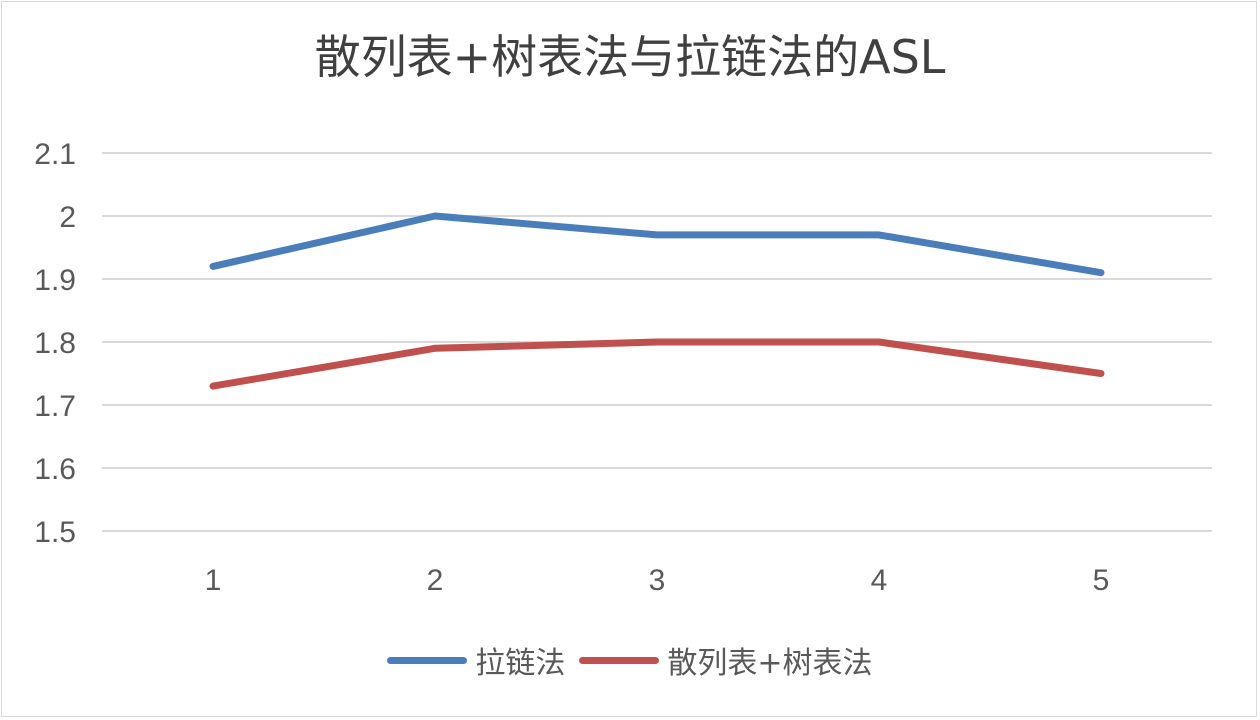 This screenshot has height=720, width=1260. I want to click on y-tick-label: 1.7, so click(55, 406).